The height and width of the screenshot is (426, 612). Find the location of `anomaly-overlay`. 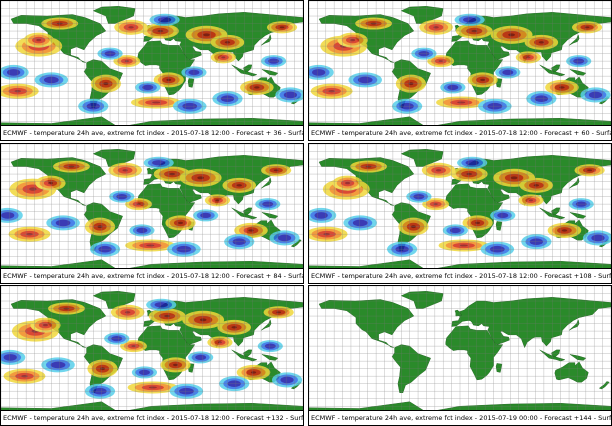

anomaly-overlay is located at coordinates (152, 348).